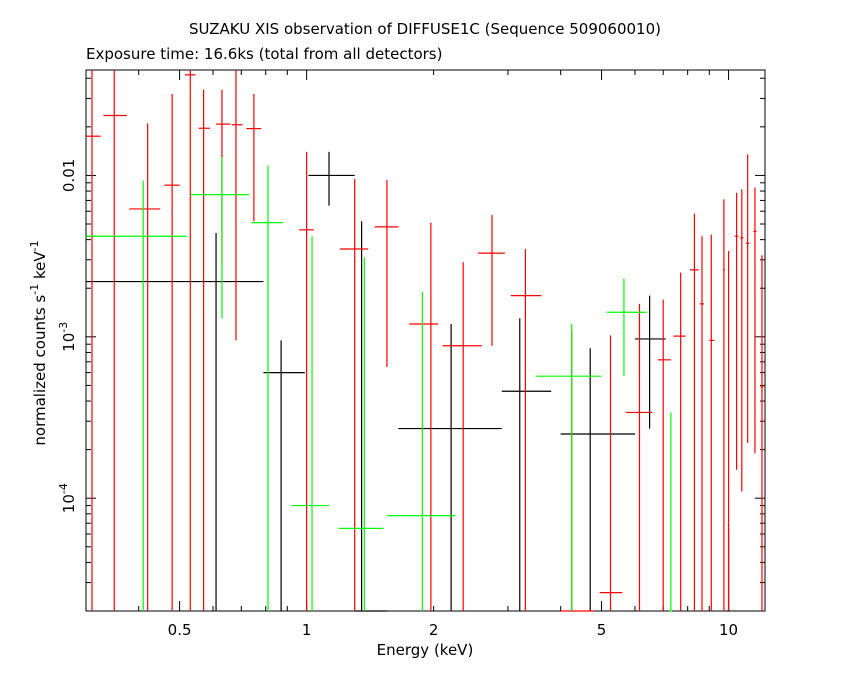  What do you see at coordinates (602, 630) in the screenshot?
I see `x-tick-label: 5` at bounding box center [602, 630].